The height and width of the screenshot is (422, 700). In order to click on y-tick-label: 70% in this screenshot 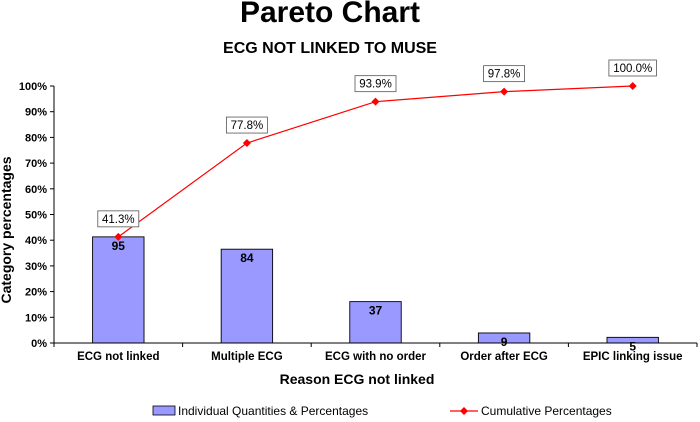, I will do `click(36, 164)`.